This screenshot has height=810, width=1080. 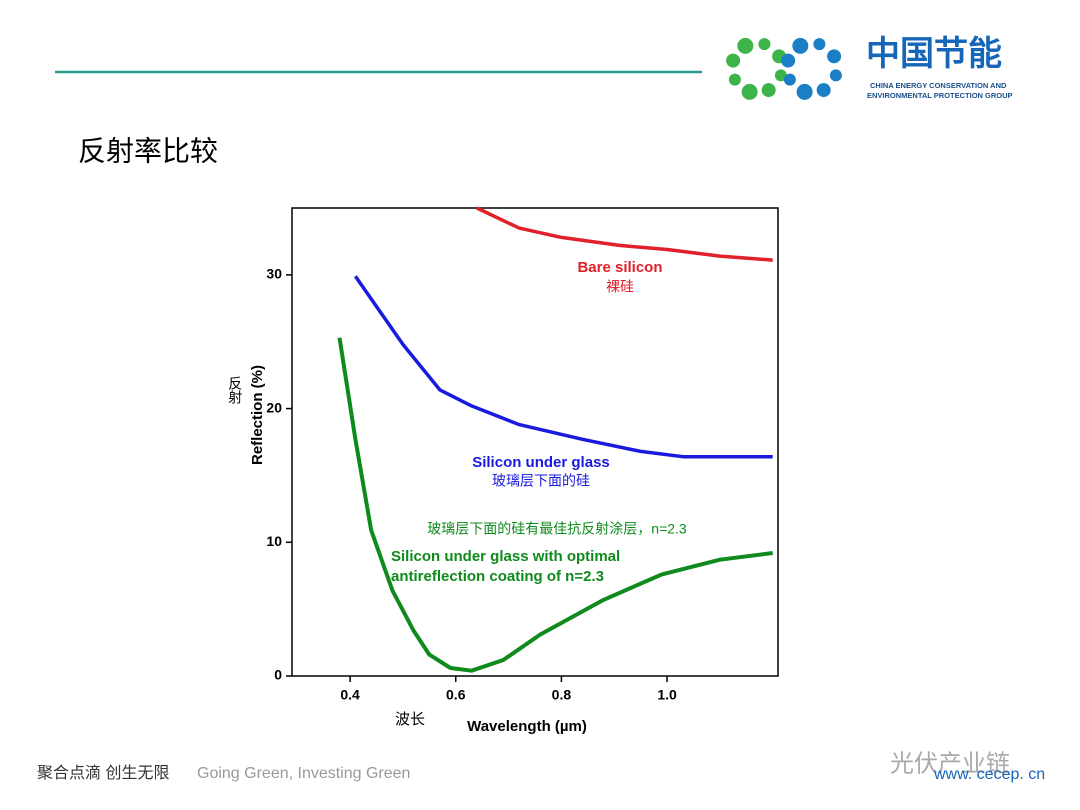 What do you see at coordinates (562, 695) in the screenshot?
I see `x-tick-label: 0.8` at bounding box center [562, 695].